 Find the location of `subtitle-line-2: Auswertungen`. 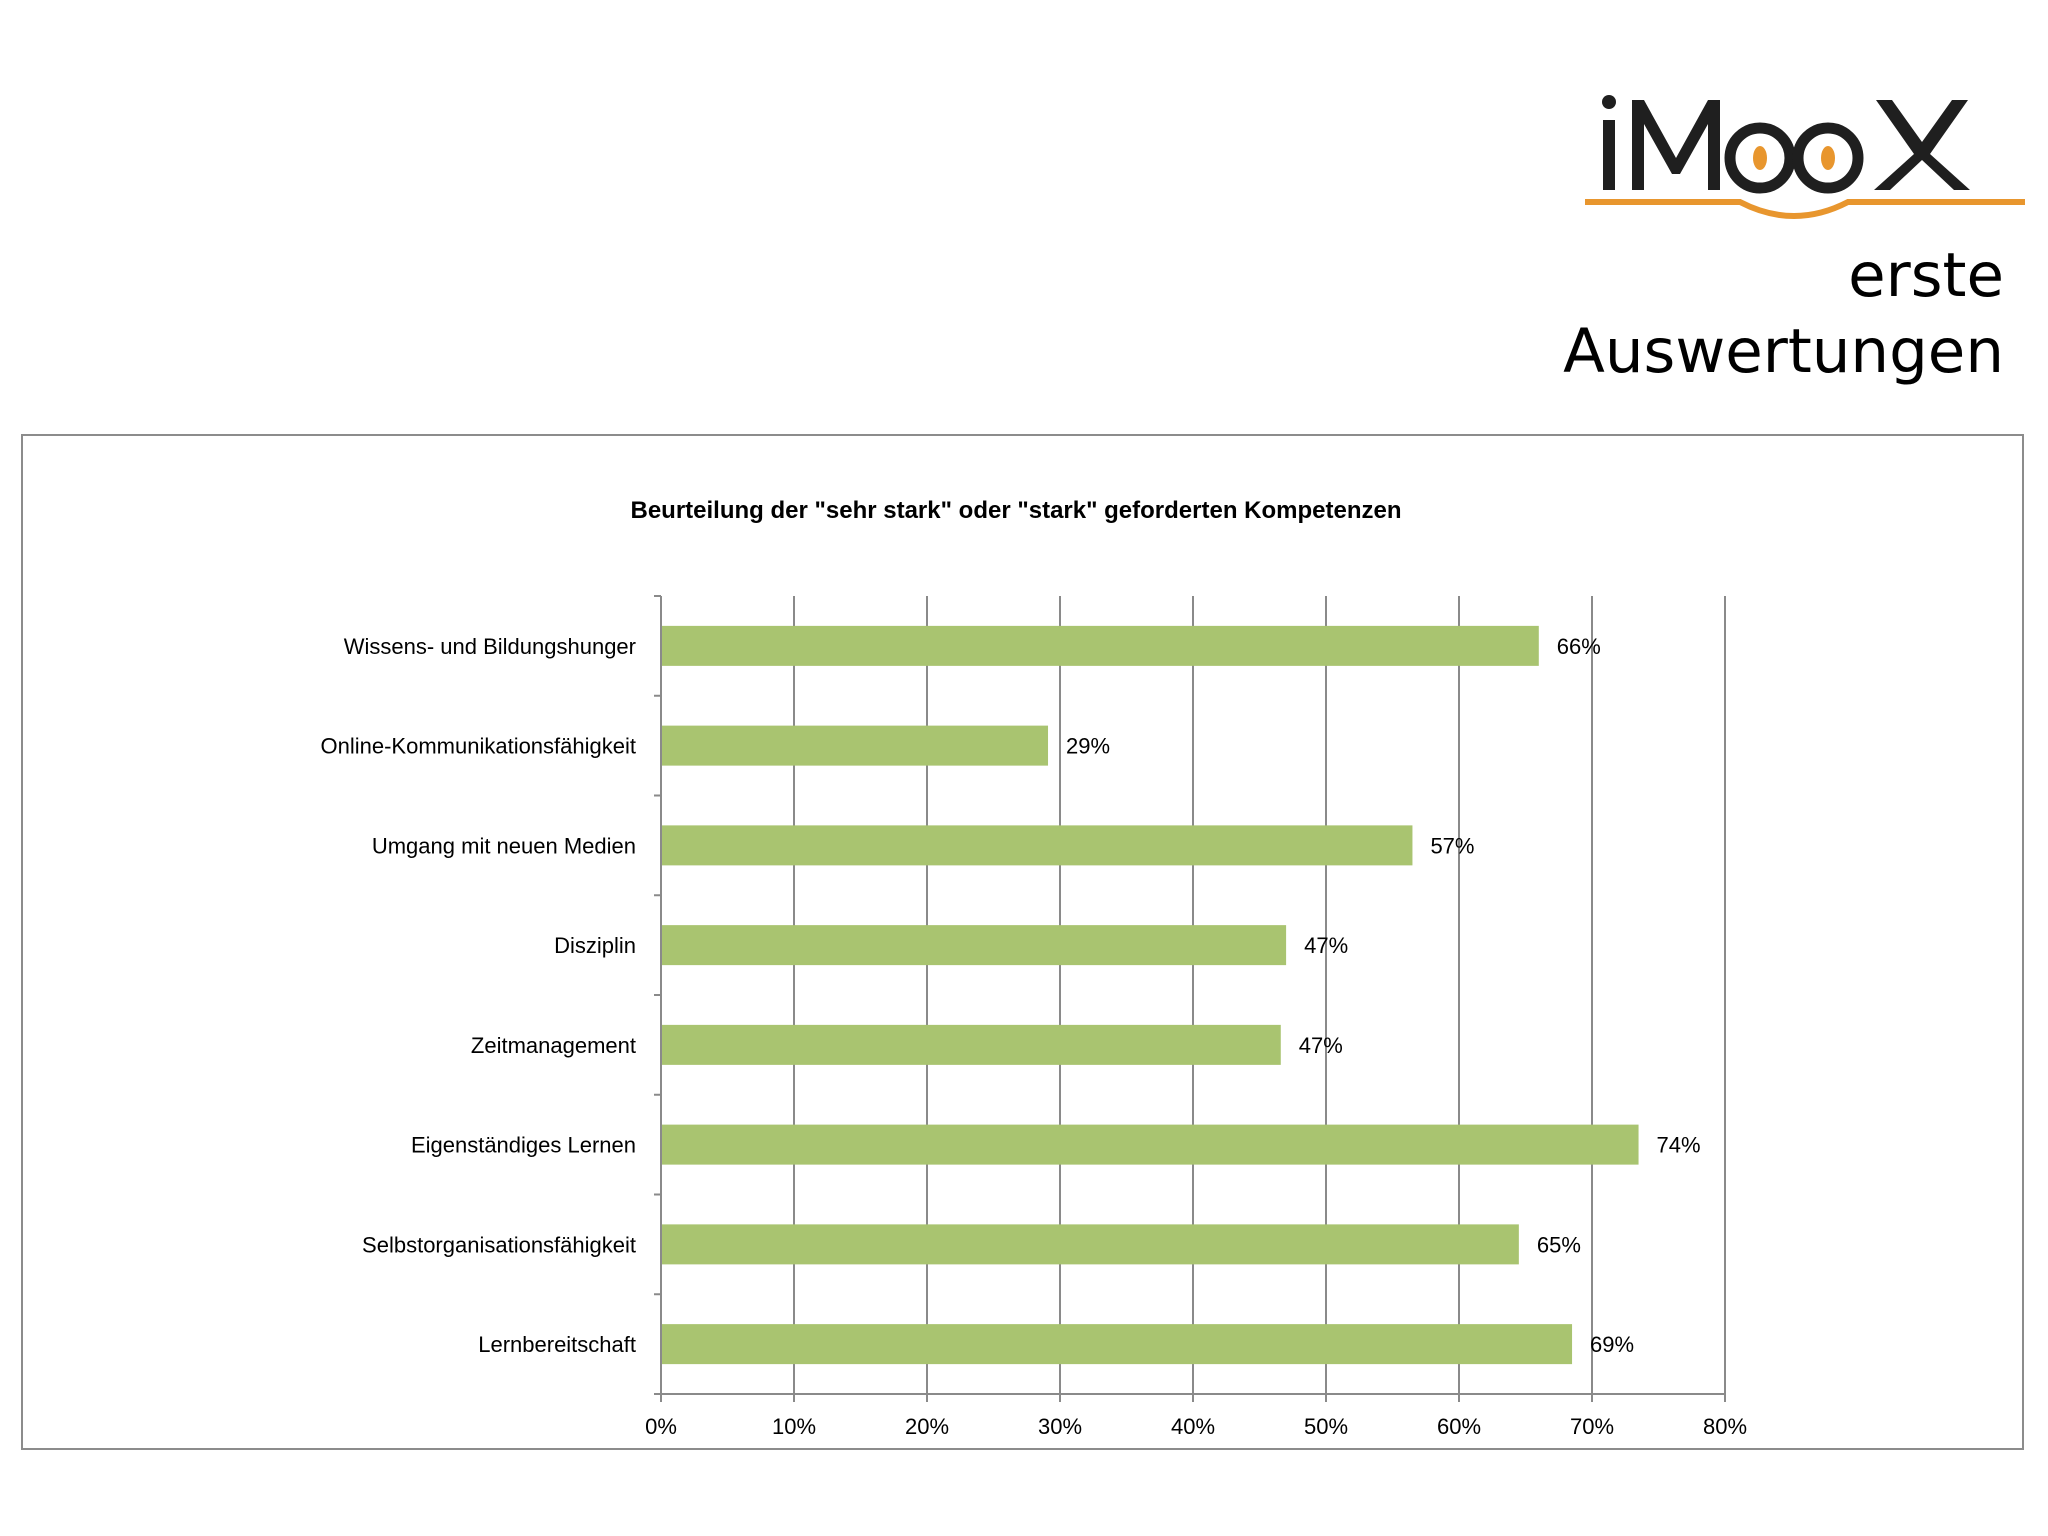

subtitle-line-2: Auswertungen is located at coordinates (1783, 351).